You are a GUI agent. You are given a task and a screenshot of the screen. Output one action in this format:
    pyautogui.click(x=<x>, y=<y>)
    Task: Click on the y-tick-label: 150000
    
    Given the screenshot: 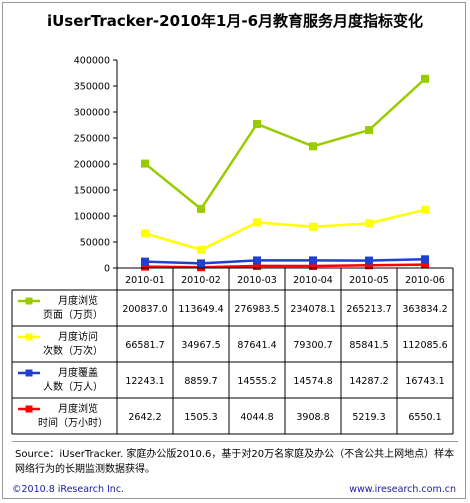 What is the action you would take?
    pyautogui.click(x=92, y=191)
    